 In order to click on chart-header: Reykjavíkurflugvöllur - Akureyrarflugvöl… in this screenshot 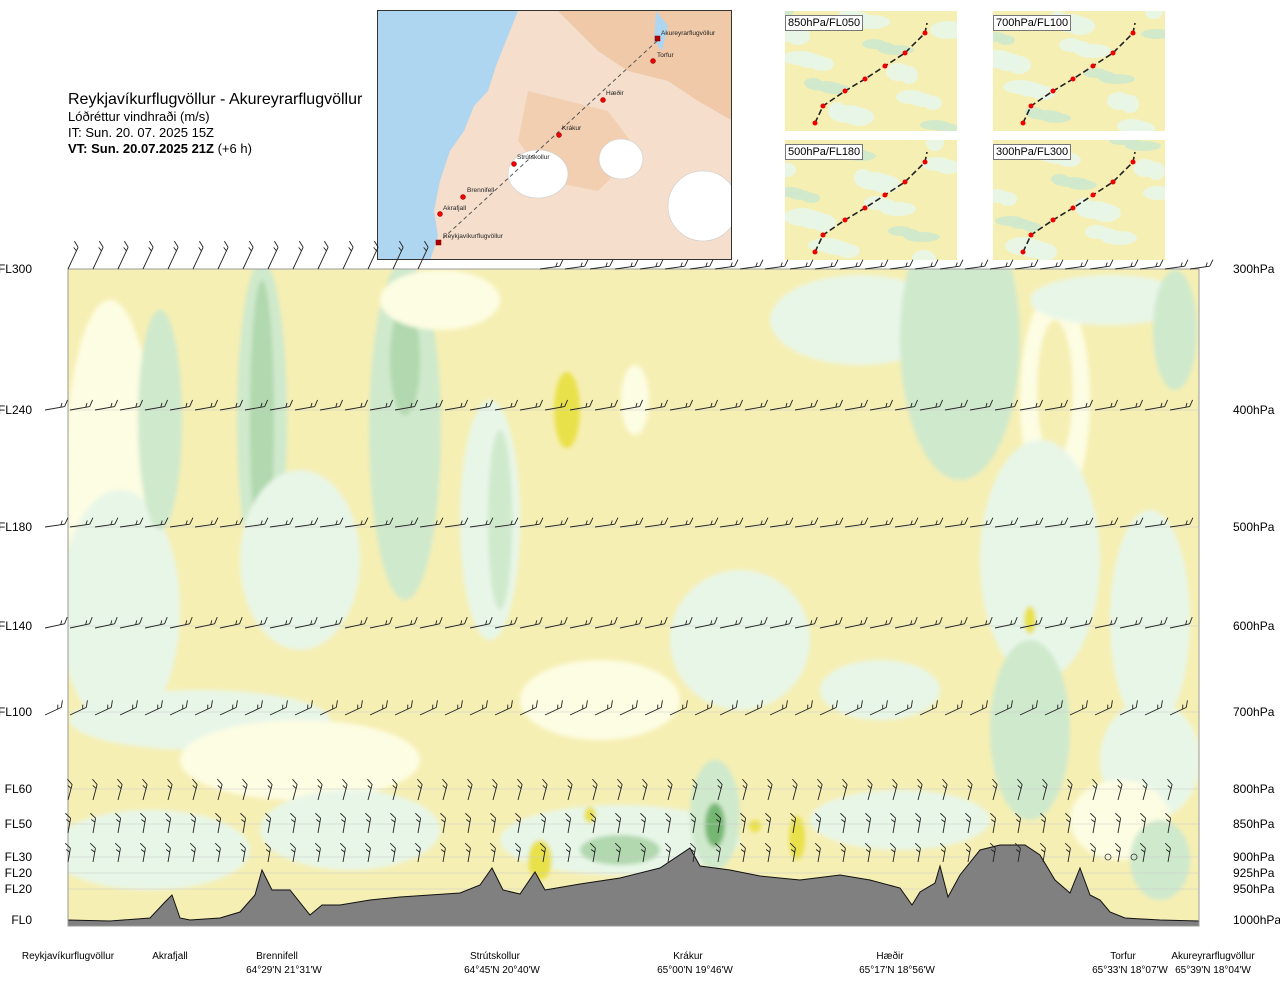, I will do `click(215, 123)`.